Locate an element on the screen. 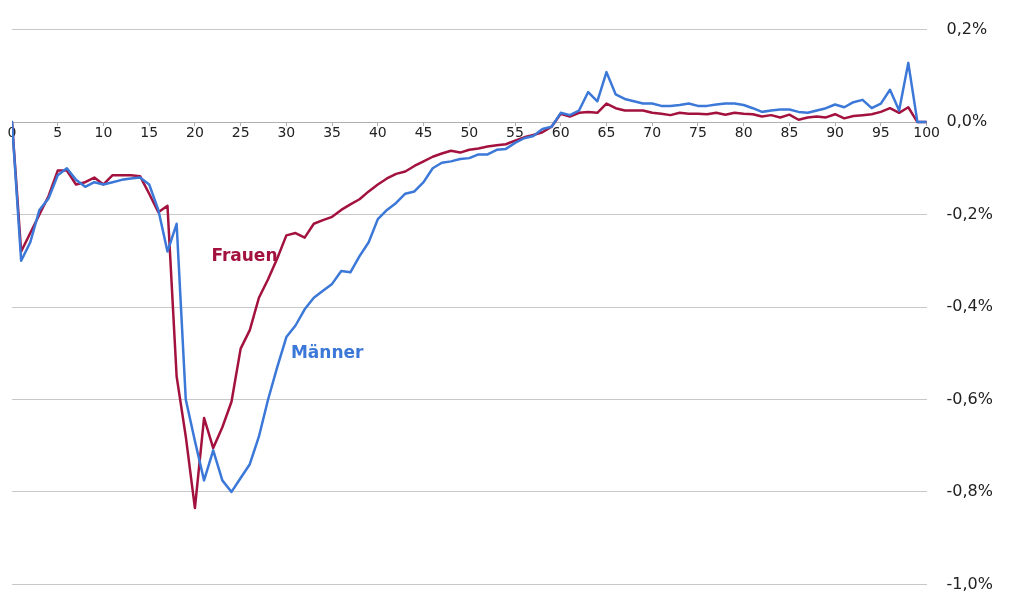  x-tick-label: 95 is located at coordinates (880, 132).